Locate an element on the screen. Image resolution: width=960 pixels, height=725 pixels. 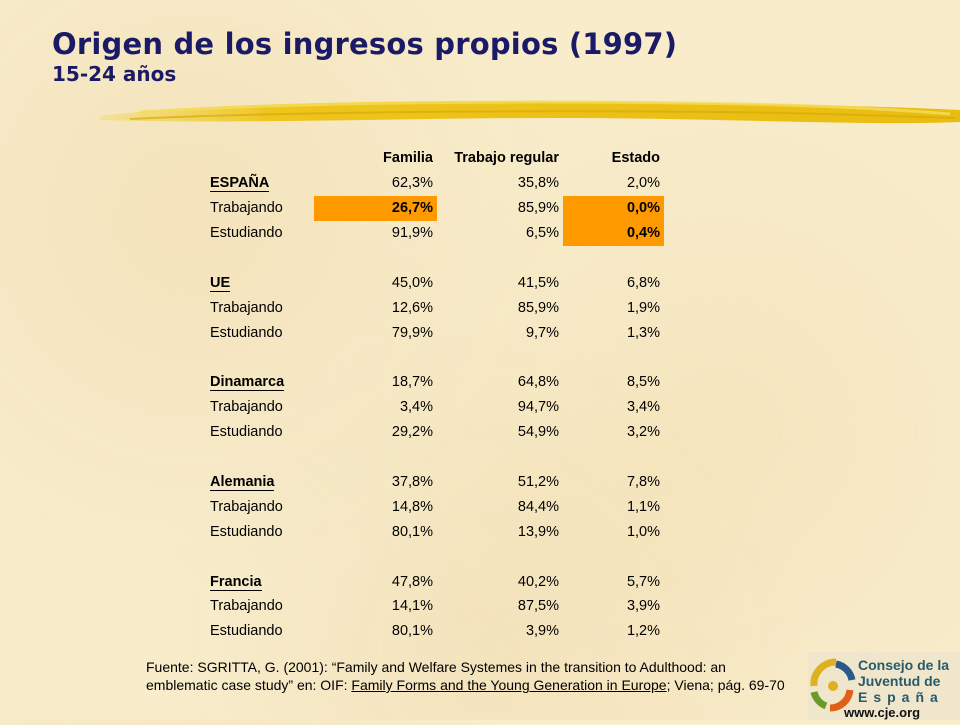
country-label: Alemania is located at coordinates (242, 483).